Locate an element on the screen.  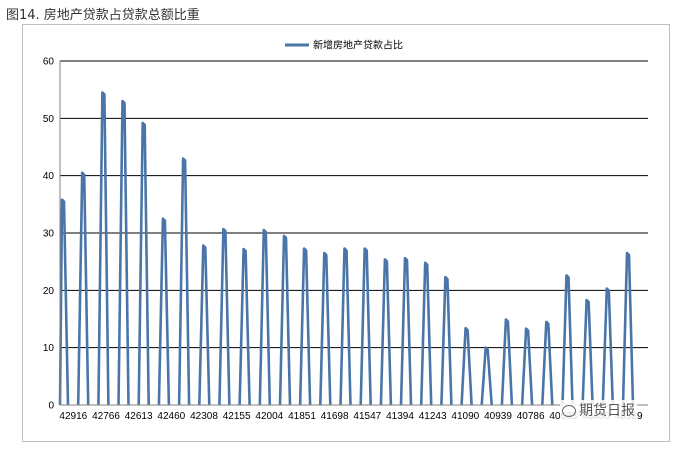
x-tick-label: 41090 is located at coordinates (465, 416).